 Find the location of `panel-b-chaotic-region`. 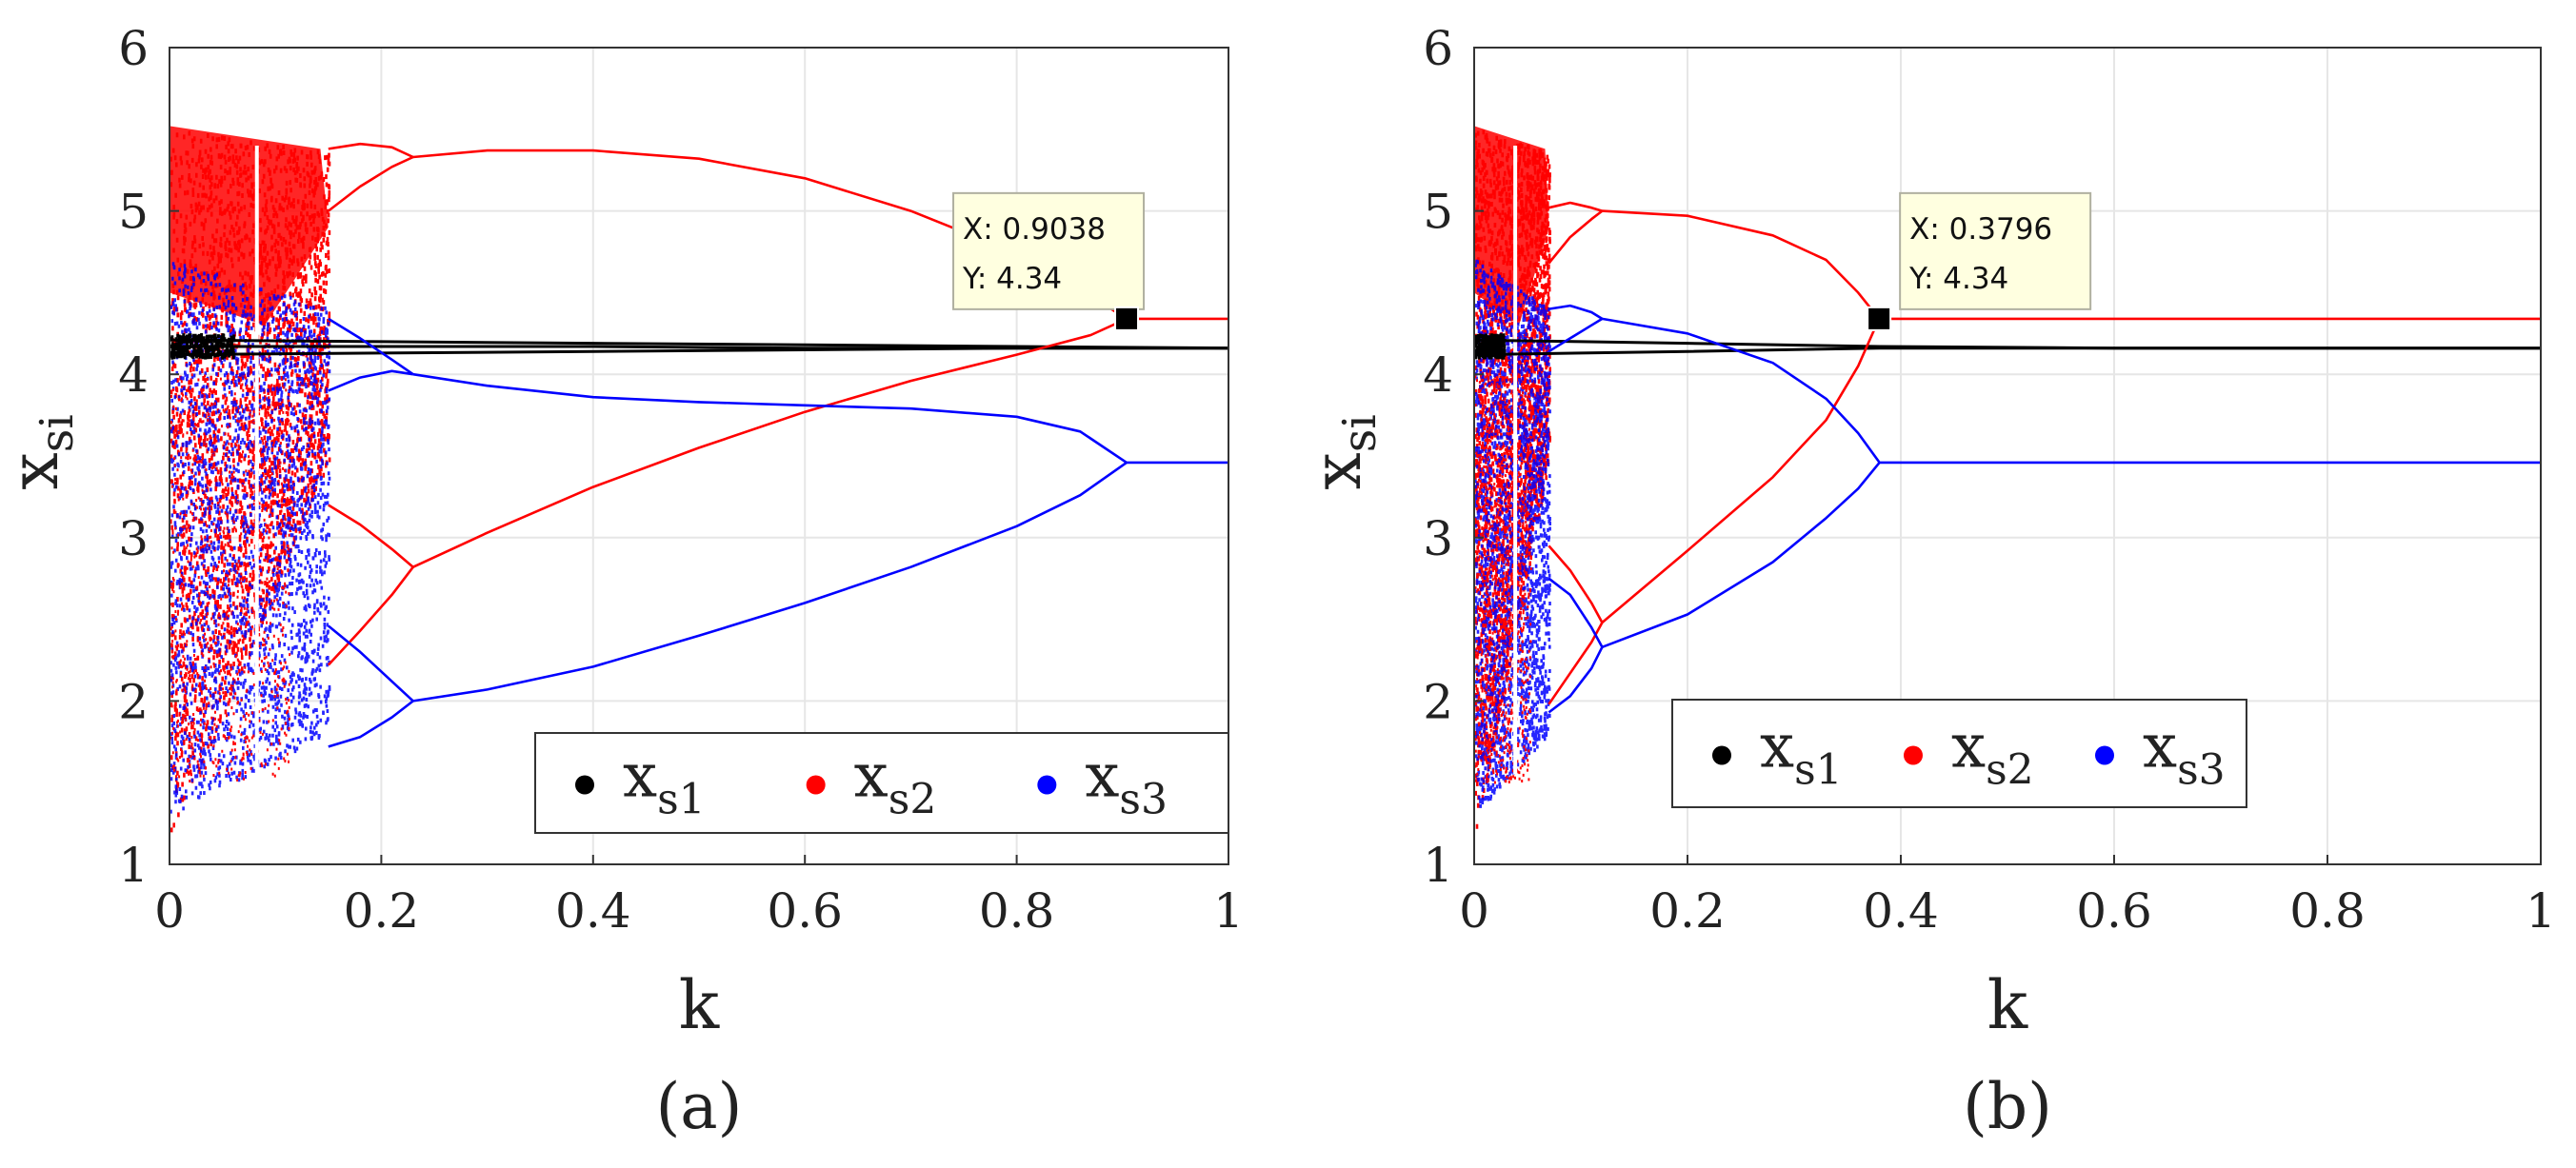

panel-b-chaotic-region is located at coordinates (1512, 477).